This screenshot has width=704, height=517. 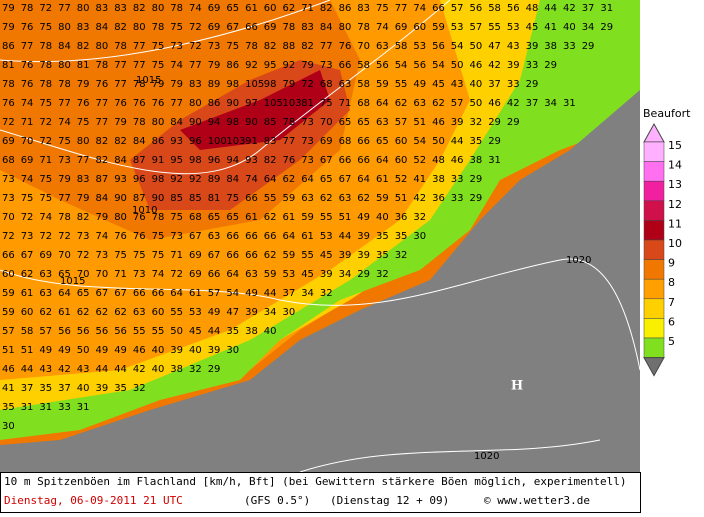 I want to click on gust-value: 41, so click(x=550, y=27).